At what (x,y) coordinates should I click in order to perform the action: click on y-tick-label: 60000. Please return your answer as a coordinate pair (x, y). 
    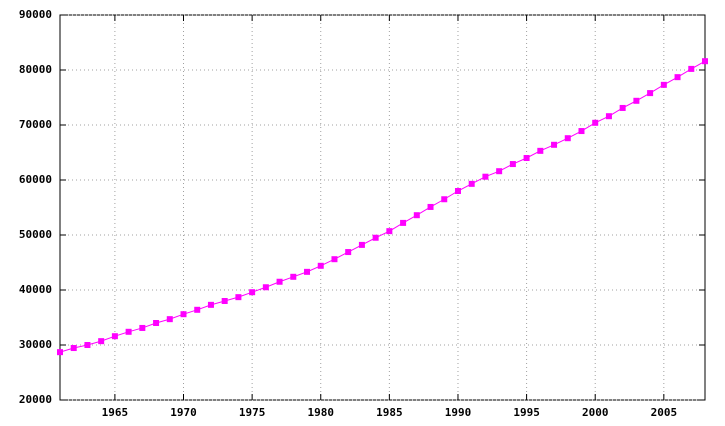
    Looking at the image, I should click on (35, 179).